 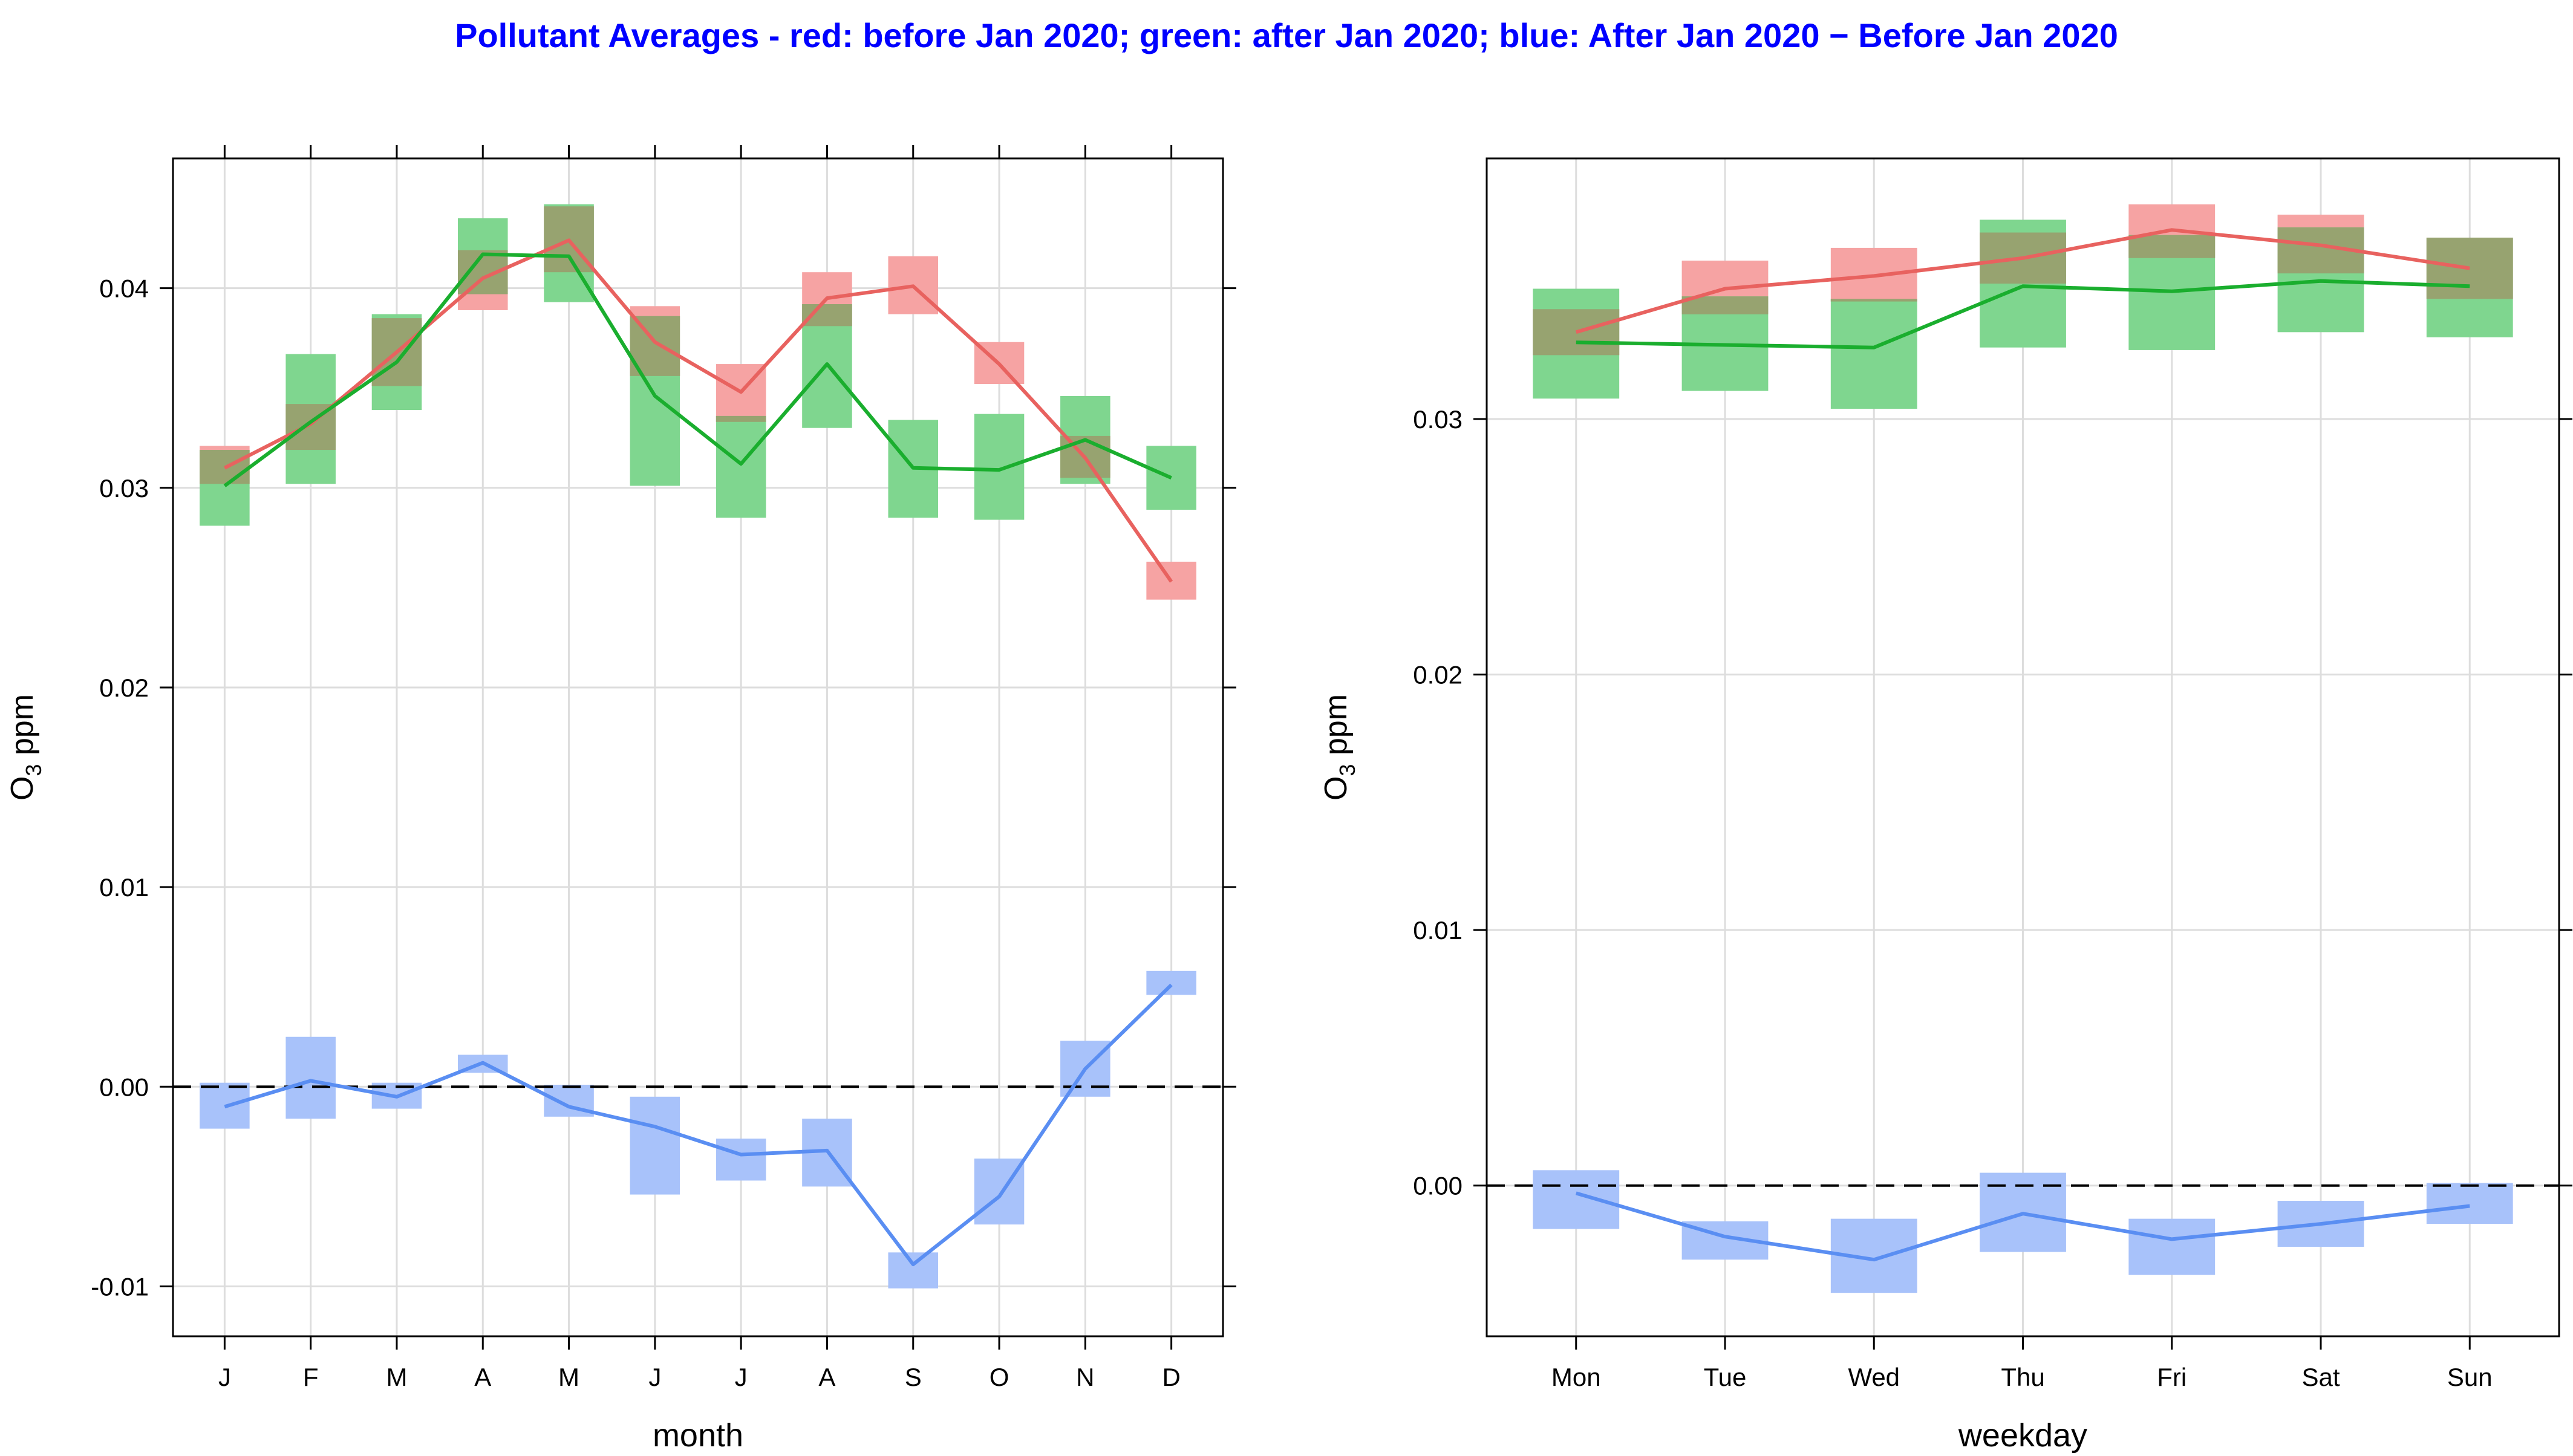 I want to click on x-tick-label: O, so click(x=999, y=1377).